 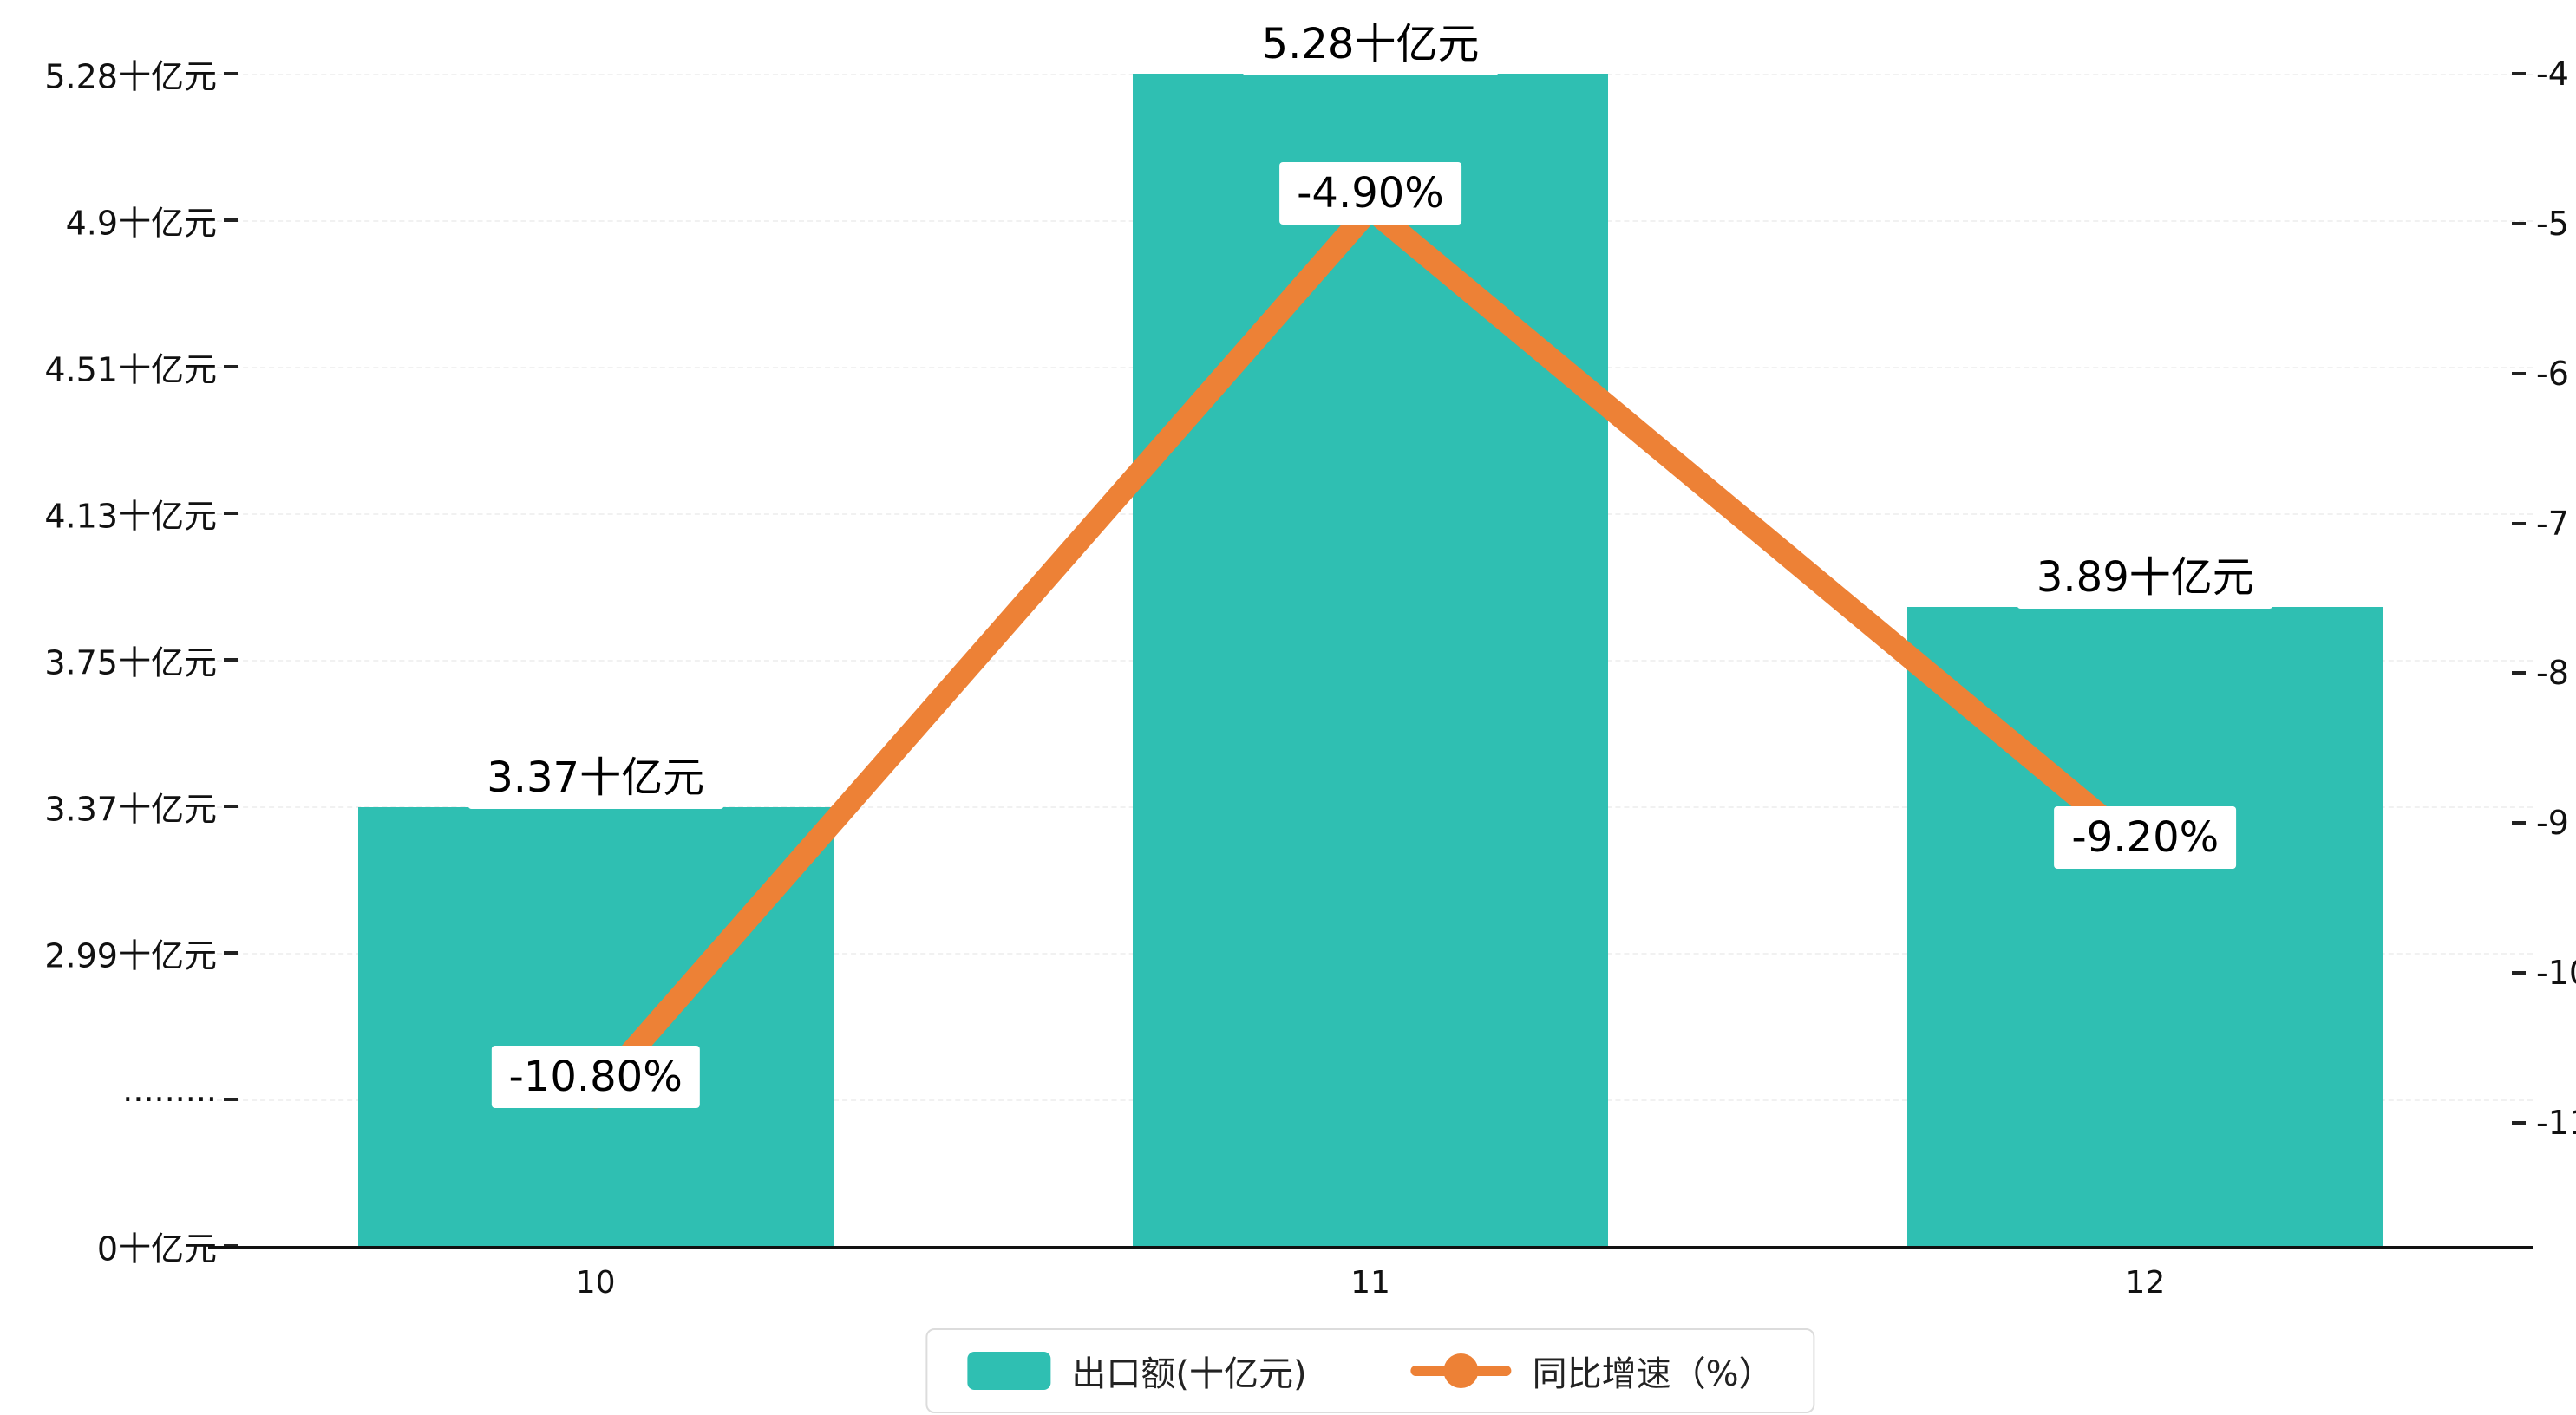 What do you see at coordinates (2556, 973) in the screenshot?
I see `right-axis-tick-label: -10` at bounding box center [2556, 973].